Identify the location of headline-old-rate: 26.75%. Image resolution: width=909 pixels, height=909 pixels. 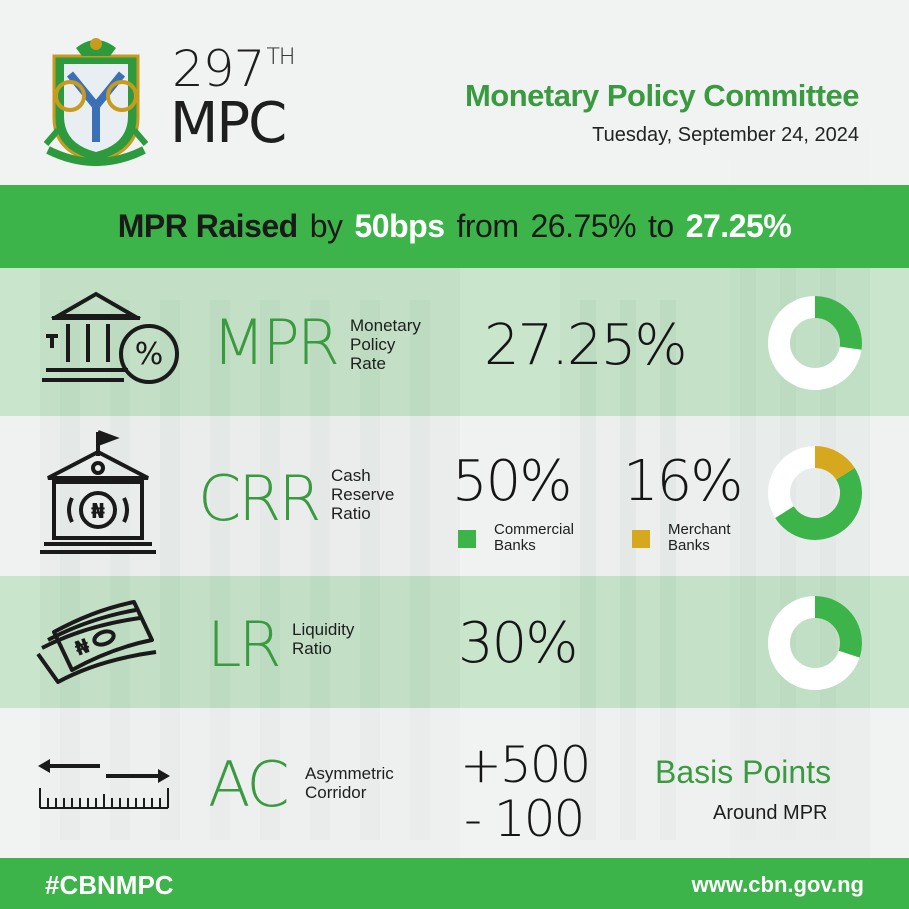
(583, 226).